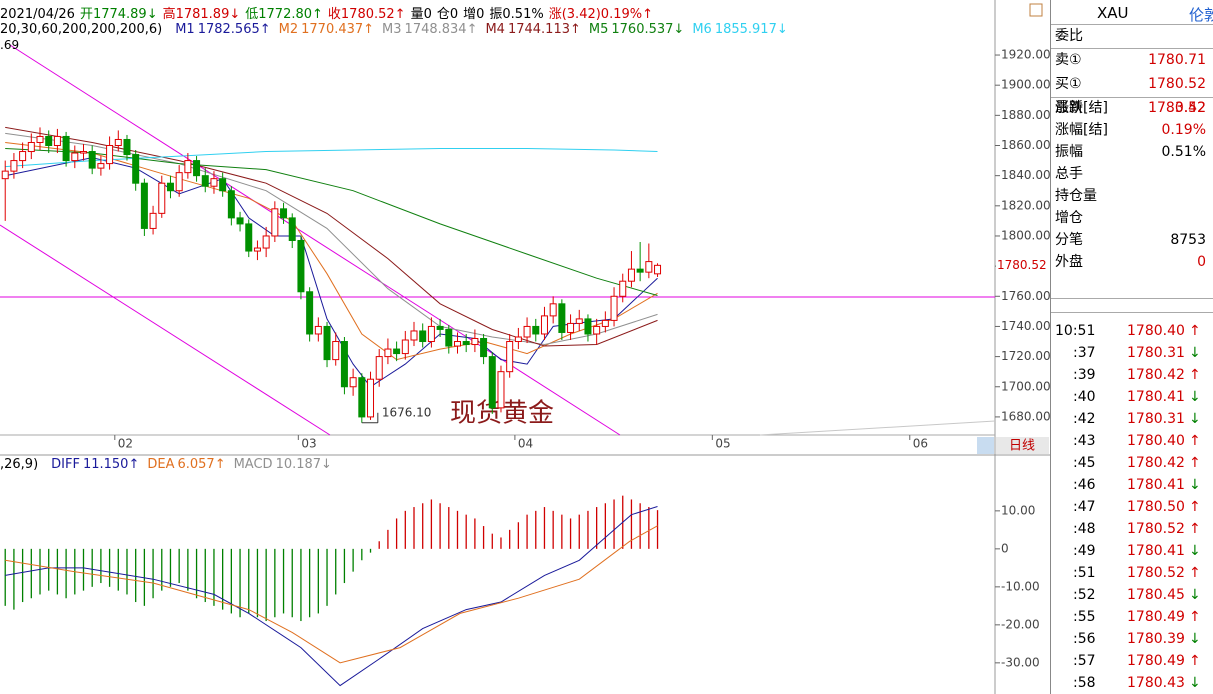 This screenshot has height=694, width=1213. I want to click on tick-row: :57 1780.49 ↑, so click(1130, 661).